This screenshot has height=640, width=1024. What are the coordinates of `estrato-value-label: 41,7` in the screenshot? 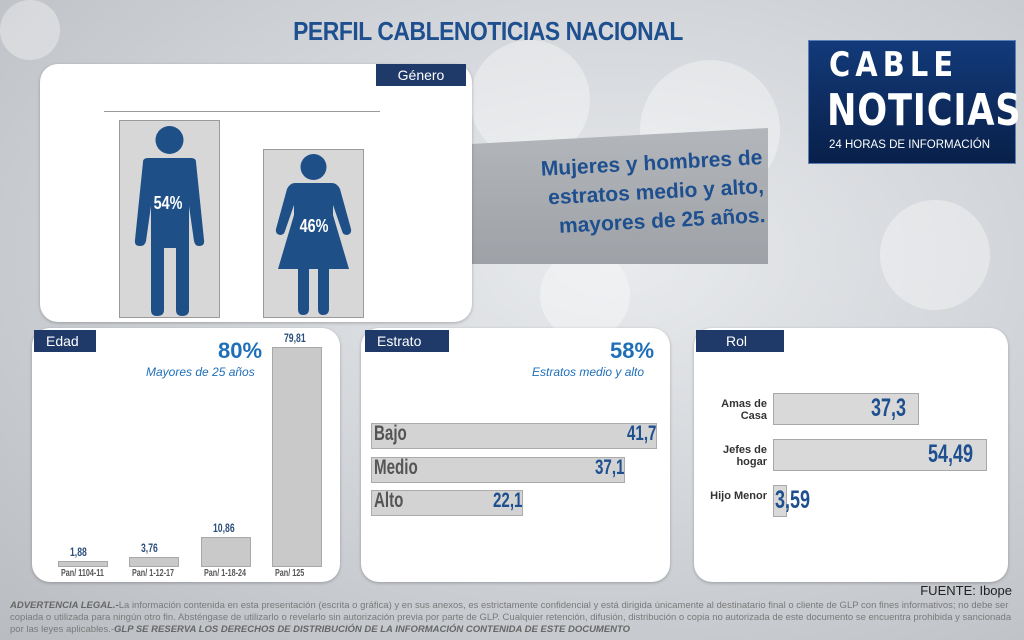 It's located at (647, 434).